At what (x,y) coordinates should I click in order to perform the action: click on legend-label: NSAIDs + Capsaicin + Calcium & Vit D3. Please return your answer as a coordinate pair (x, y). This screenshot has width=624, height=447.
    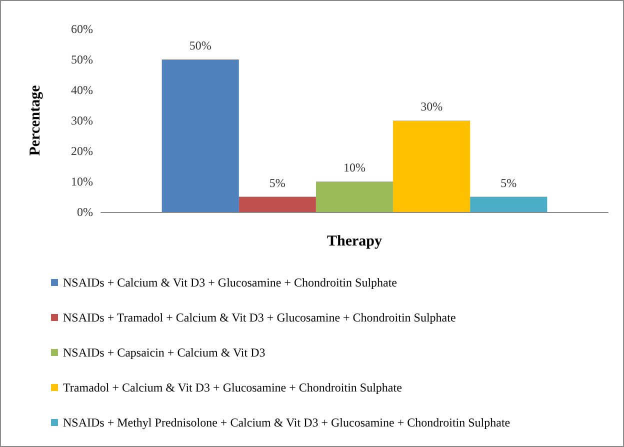
    Looking at the image, I should click on (164, 353).